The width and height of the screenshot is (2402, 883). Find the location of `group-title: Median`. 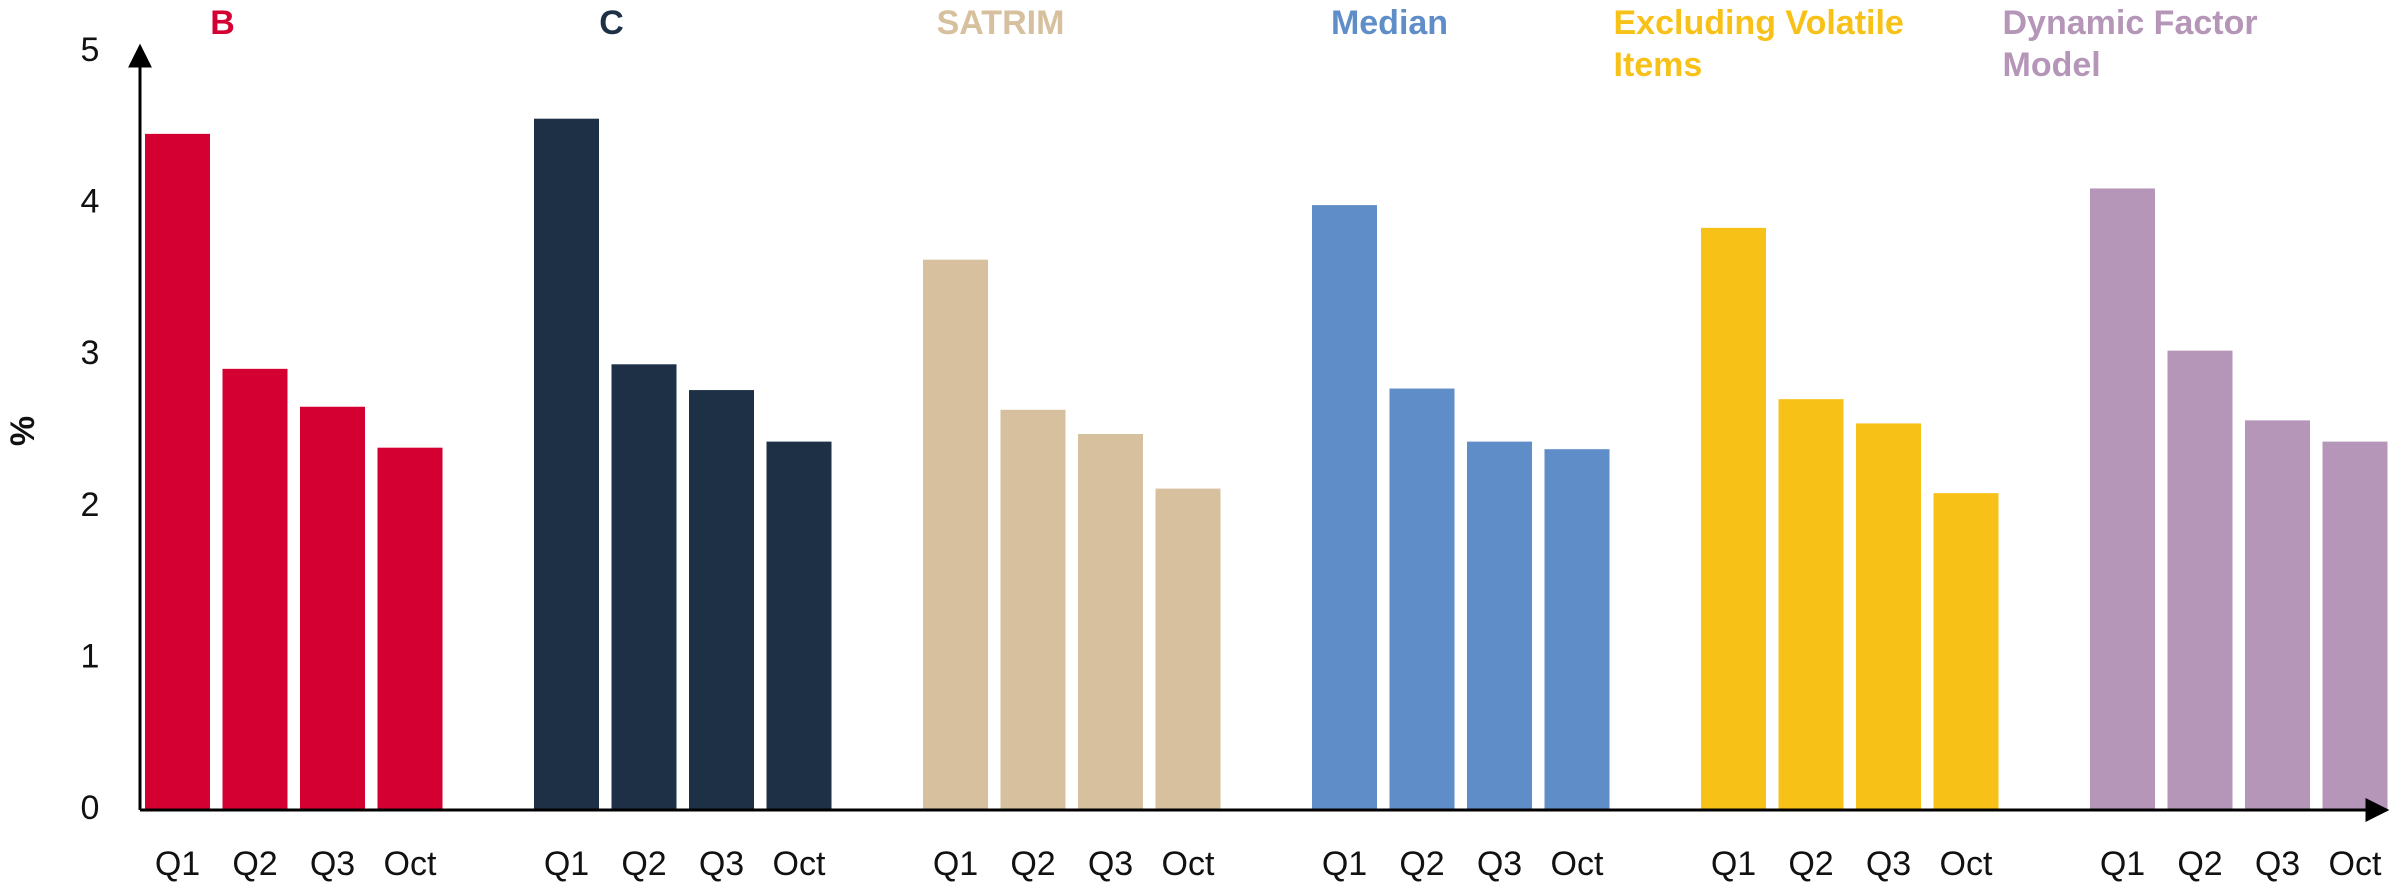

group-title: Median is located at coordinates (1389, 23).